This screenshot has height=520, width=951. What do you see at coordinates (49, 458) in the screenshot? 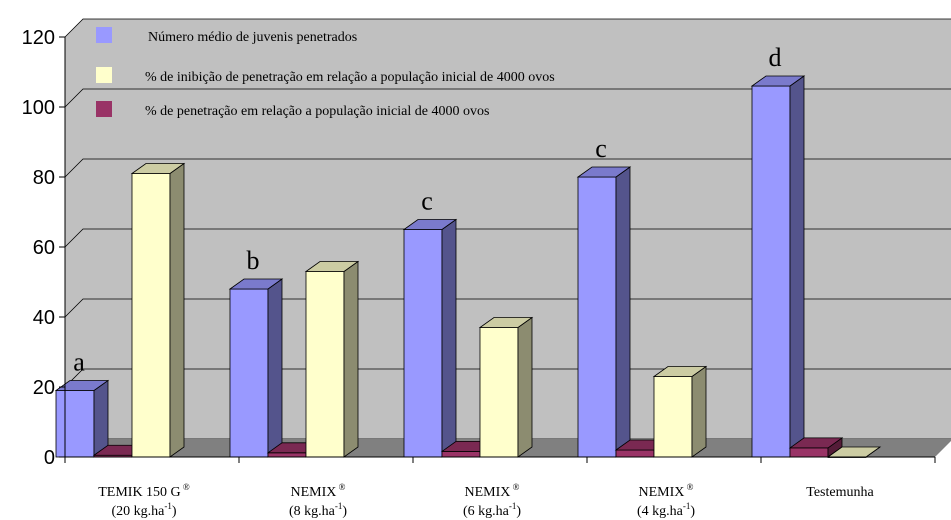
I see `y-tick-label: 0` at bounding box center [49, 458].